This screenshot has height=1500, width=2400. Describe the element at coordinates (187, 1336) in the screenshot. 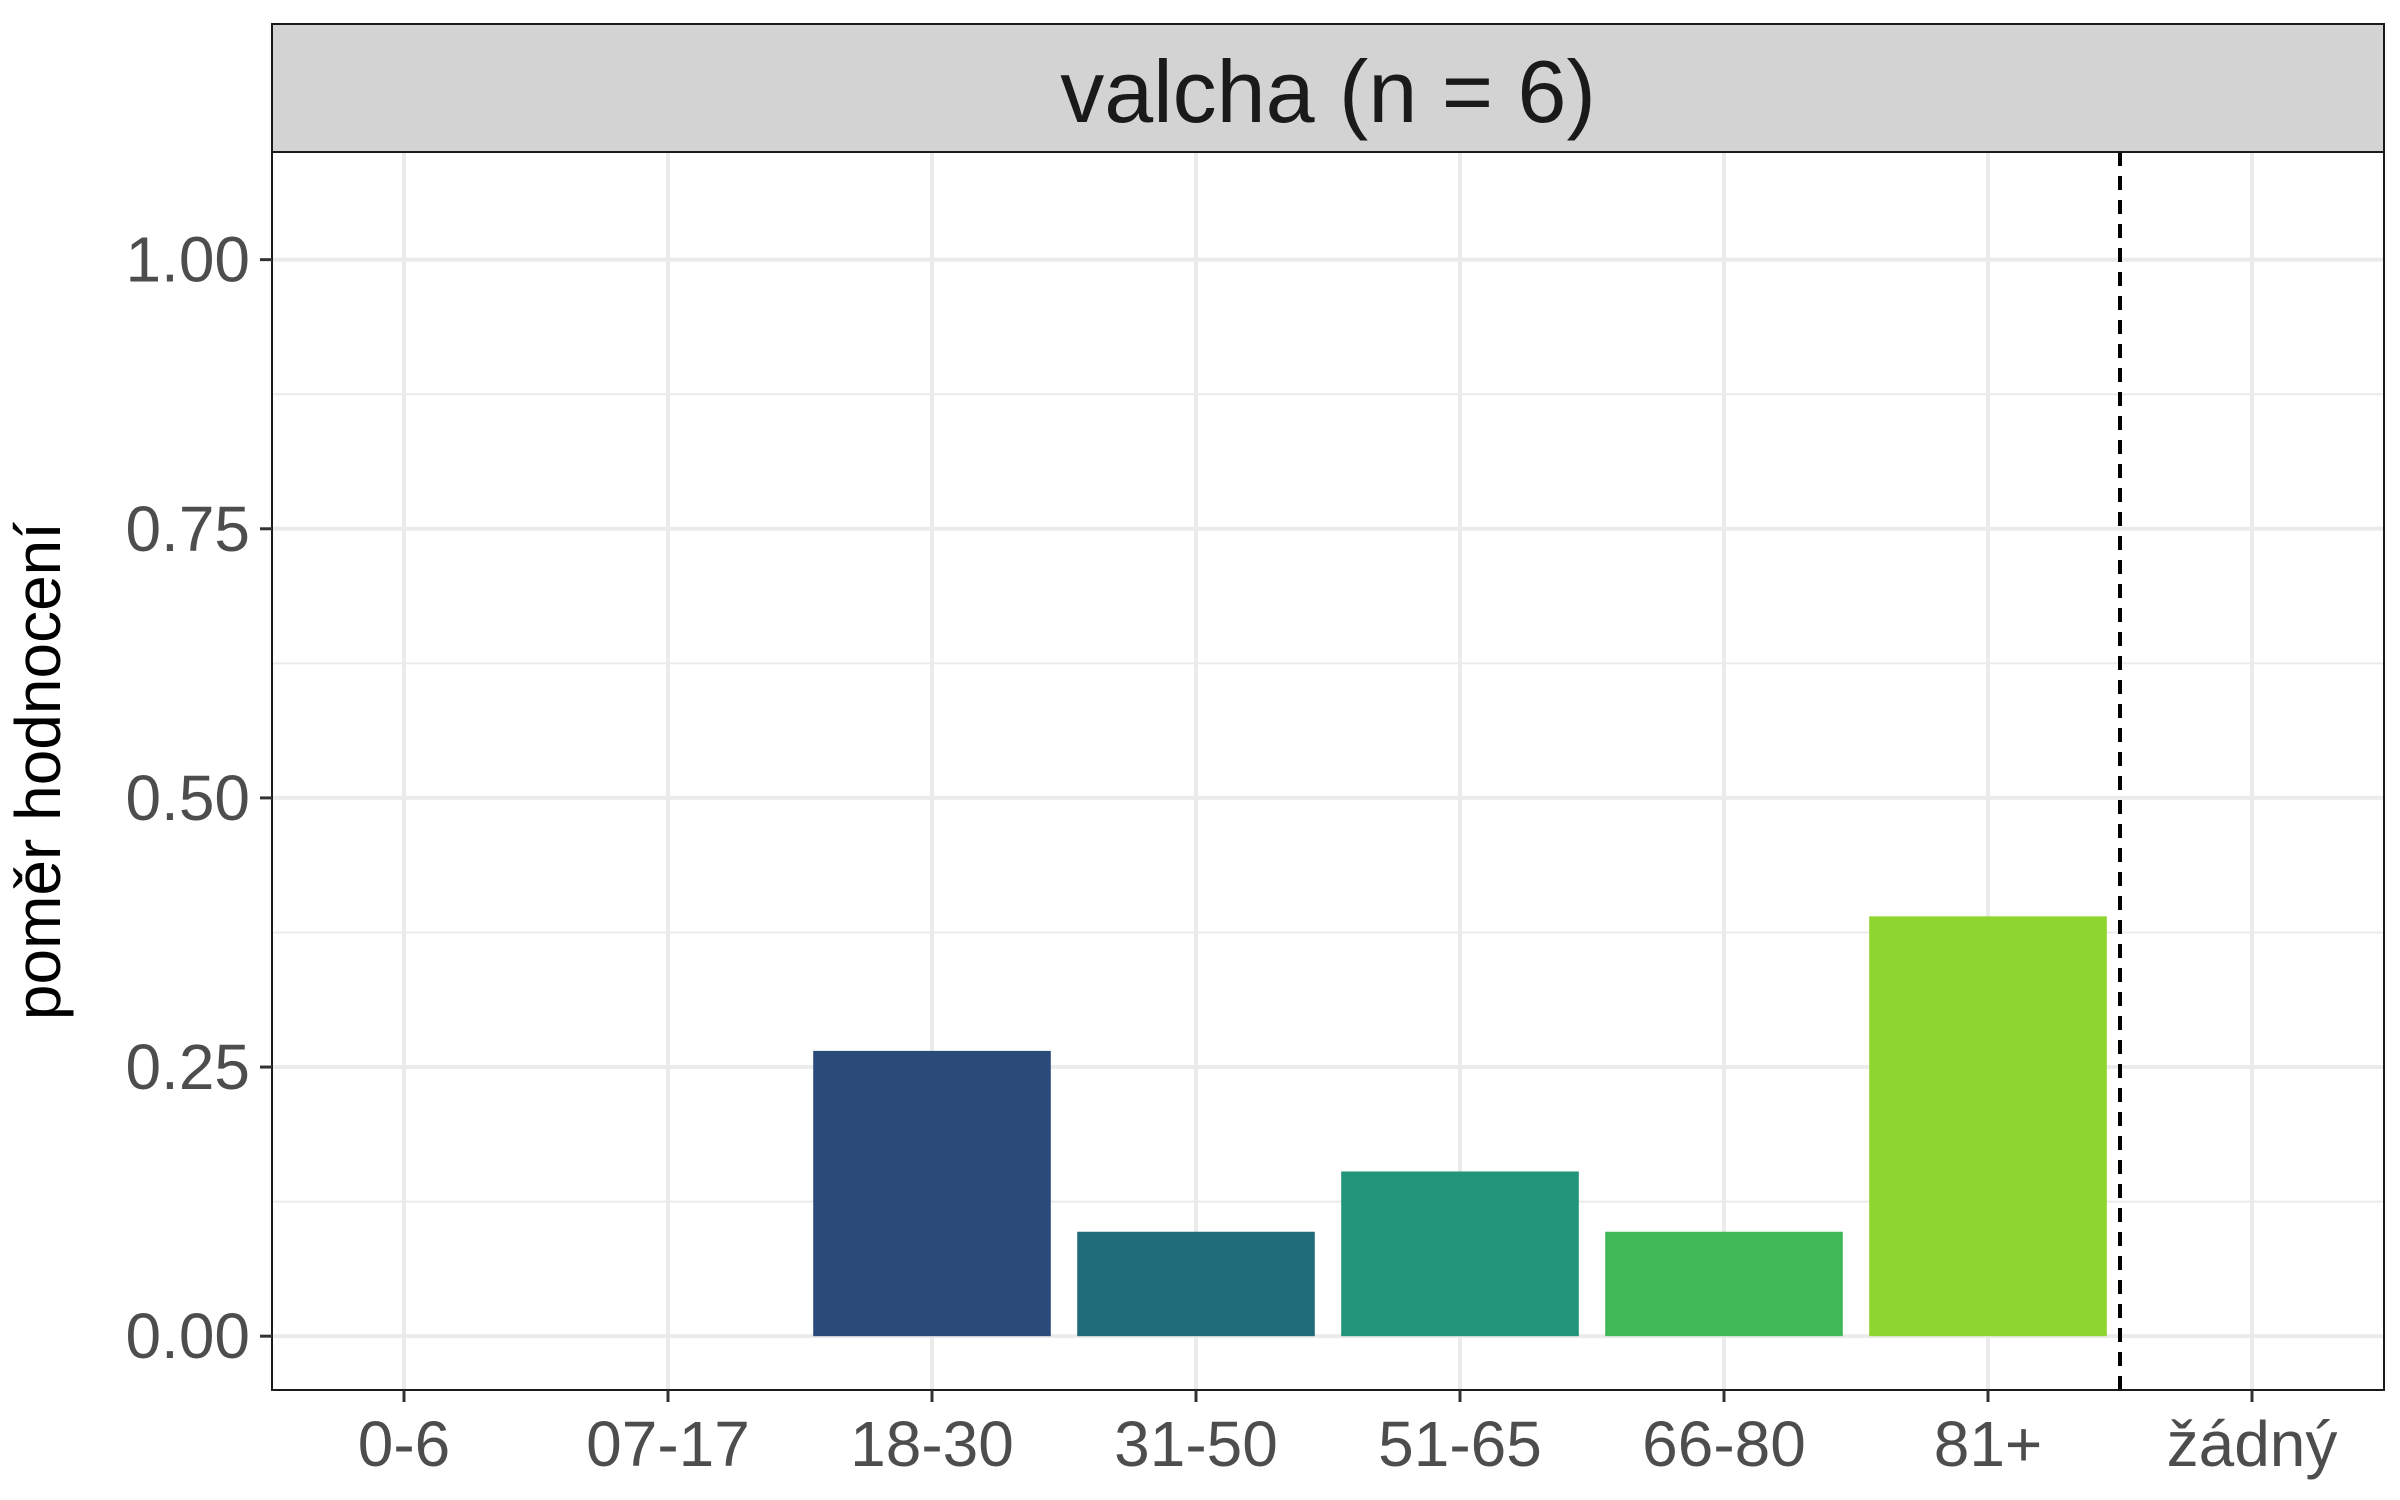

I see `y-tick-label: 0.00` at that location.